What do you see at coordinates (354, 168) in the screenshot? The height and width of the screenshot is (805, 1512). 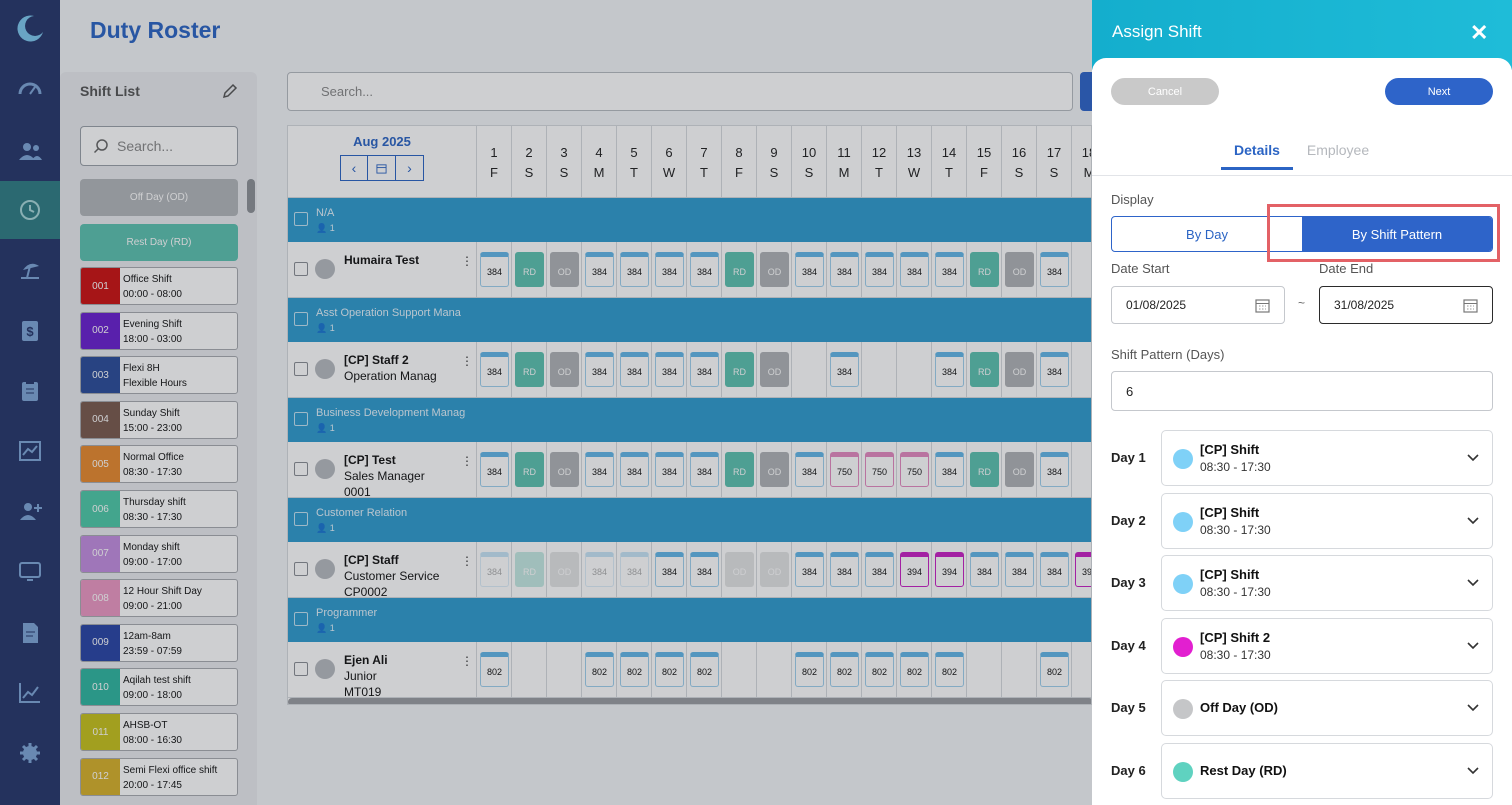 I see `prev-month-button: ‹` at bounding box center [354, 168].